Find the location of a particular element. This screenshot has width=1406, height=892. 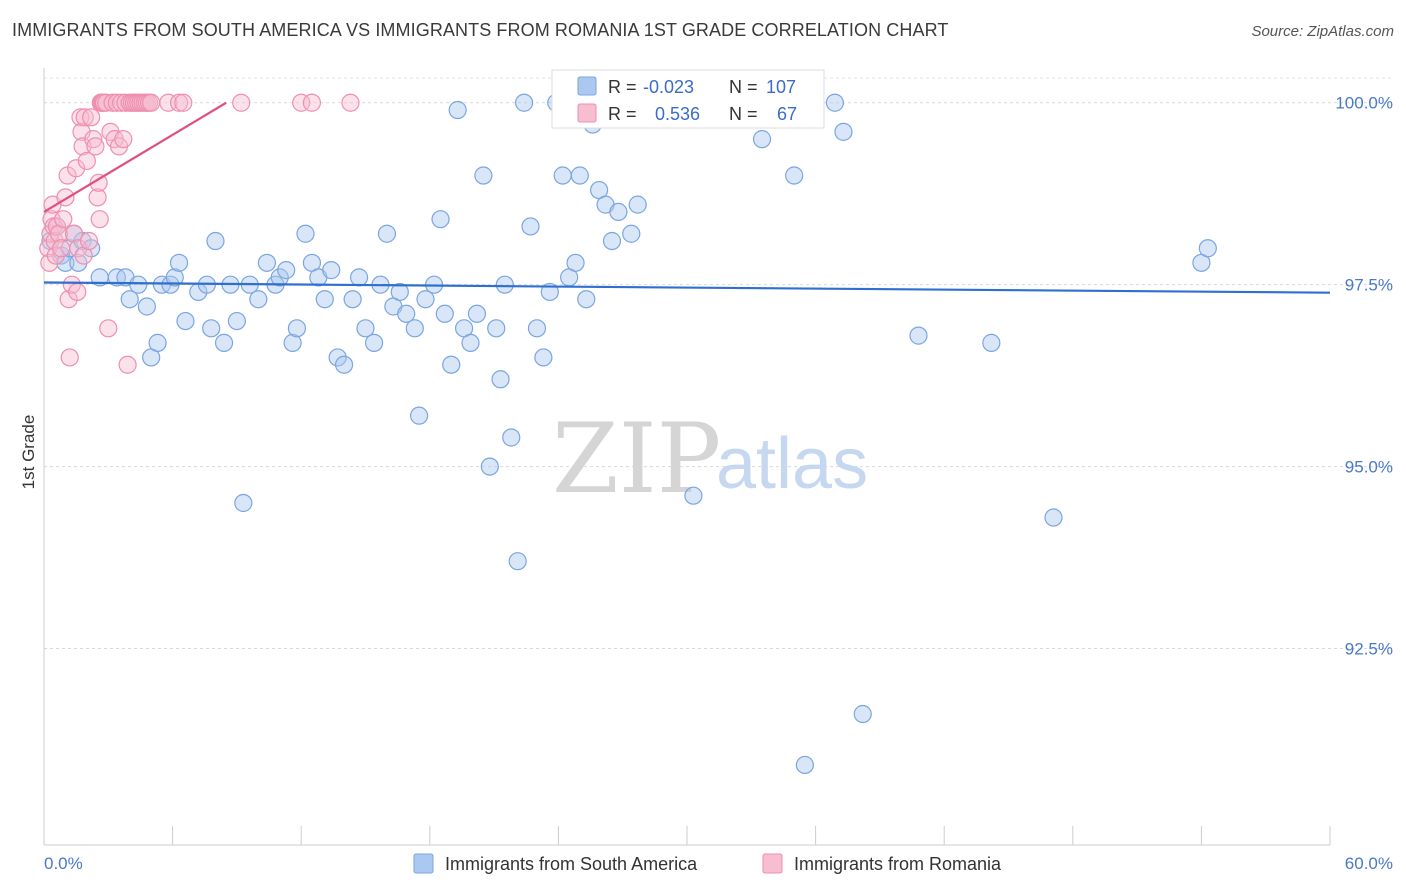

watermark-atlas: atlas is located at coordinates (792, 464).